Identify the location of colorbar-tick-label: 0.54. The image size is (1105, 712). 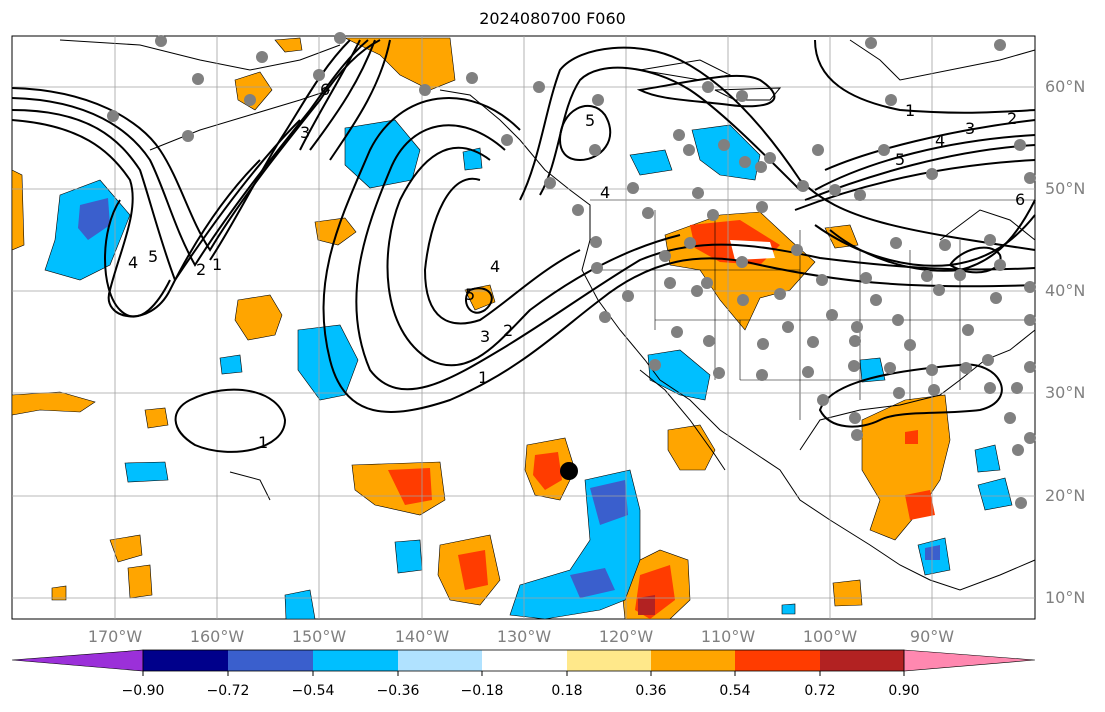
(735, 691).